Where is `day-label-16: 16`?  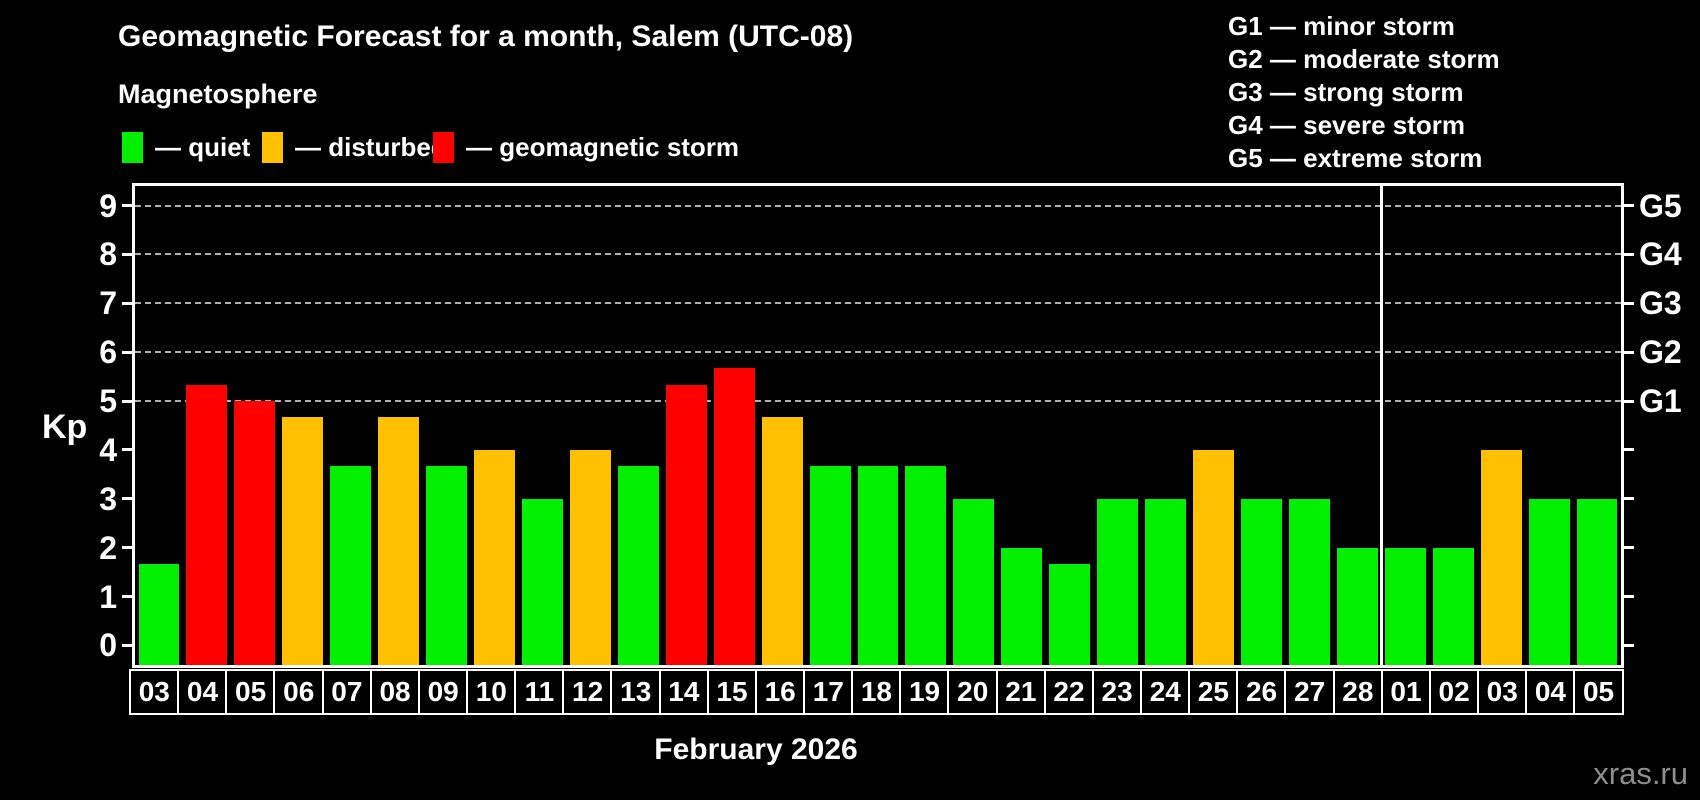 day-label-16: 16 is located at coordinates (780, 692).